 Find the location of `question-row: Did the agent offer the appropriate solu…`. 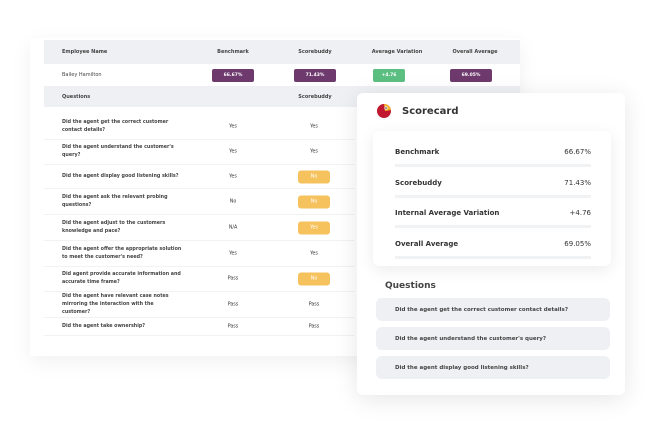

question-row: Did the agent offer the appropriate solu… is located at coordinates (199, 254).